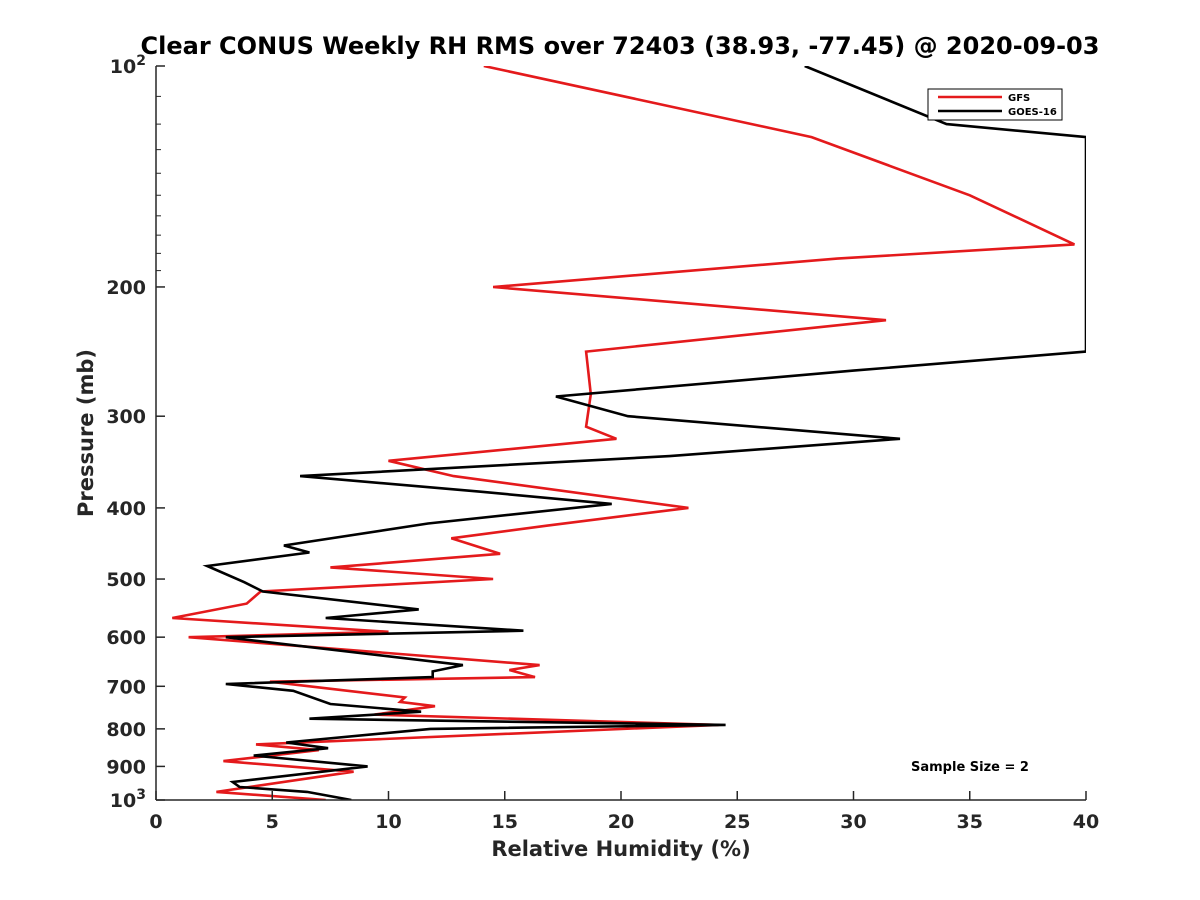 This screenshot has width=1200, height=900. Describe the element at coordinates (853, 822) in the screenshot. I see `x-tick-label: 30` at that location.